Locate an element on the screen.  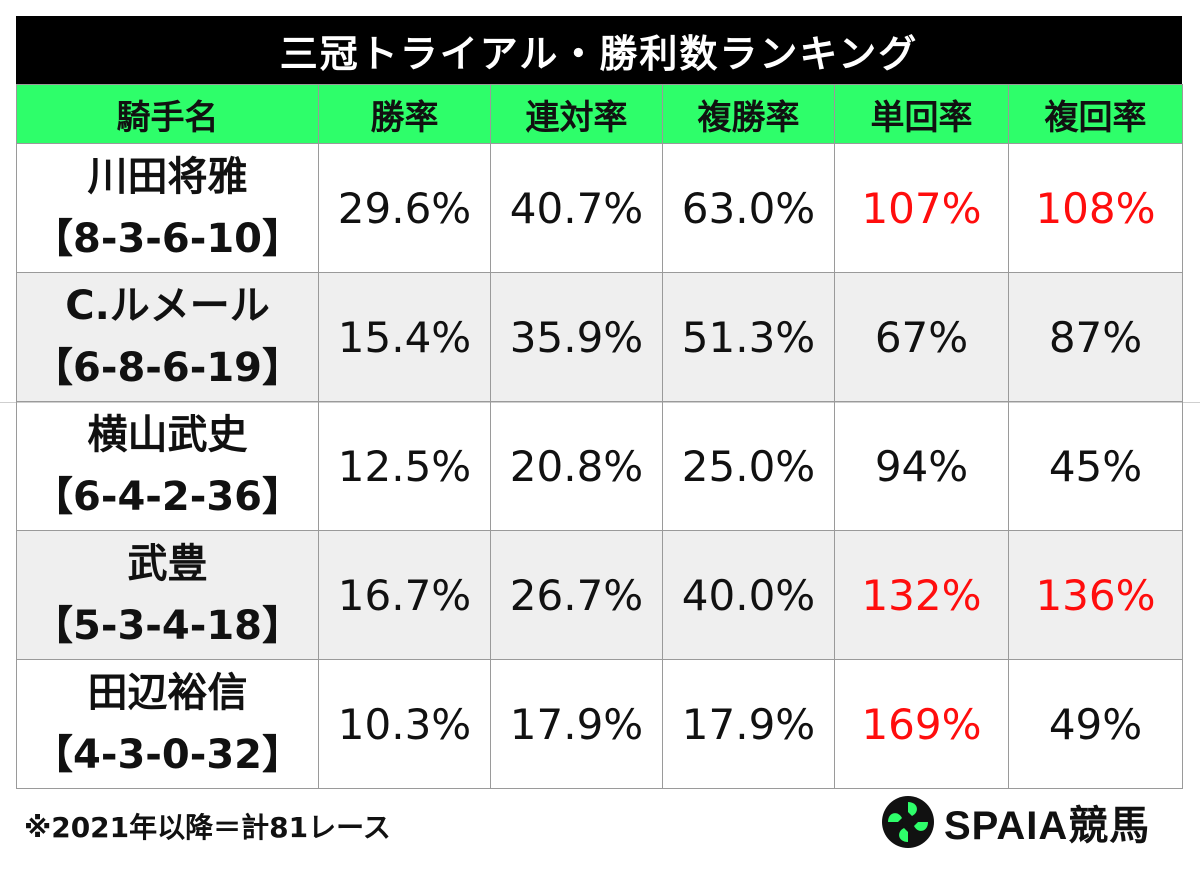
jockey-cell: 横山武史 【6-4-2-36】 is located at coordinates (167, 466).